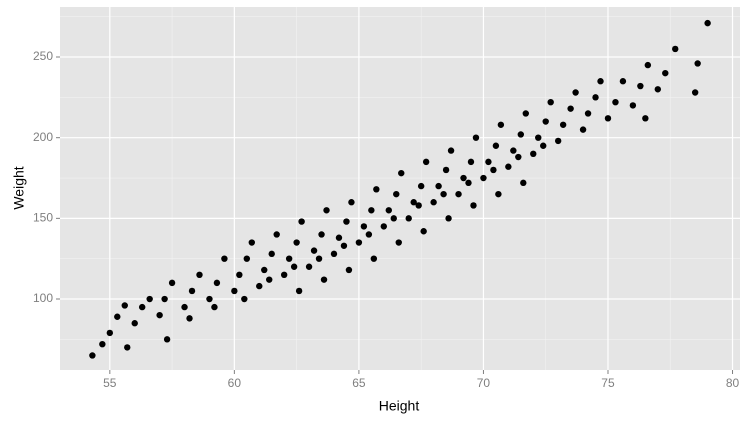 This screenshot has height=421, width=749. What do you see at coordinates (43, 218) in the screenshot?
I see `y-tick-label: 150` at bounding box center [43, 218].